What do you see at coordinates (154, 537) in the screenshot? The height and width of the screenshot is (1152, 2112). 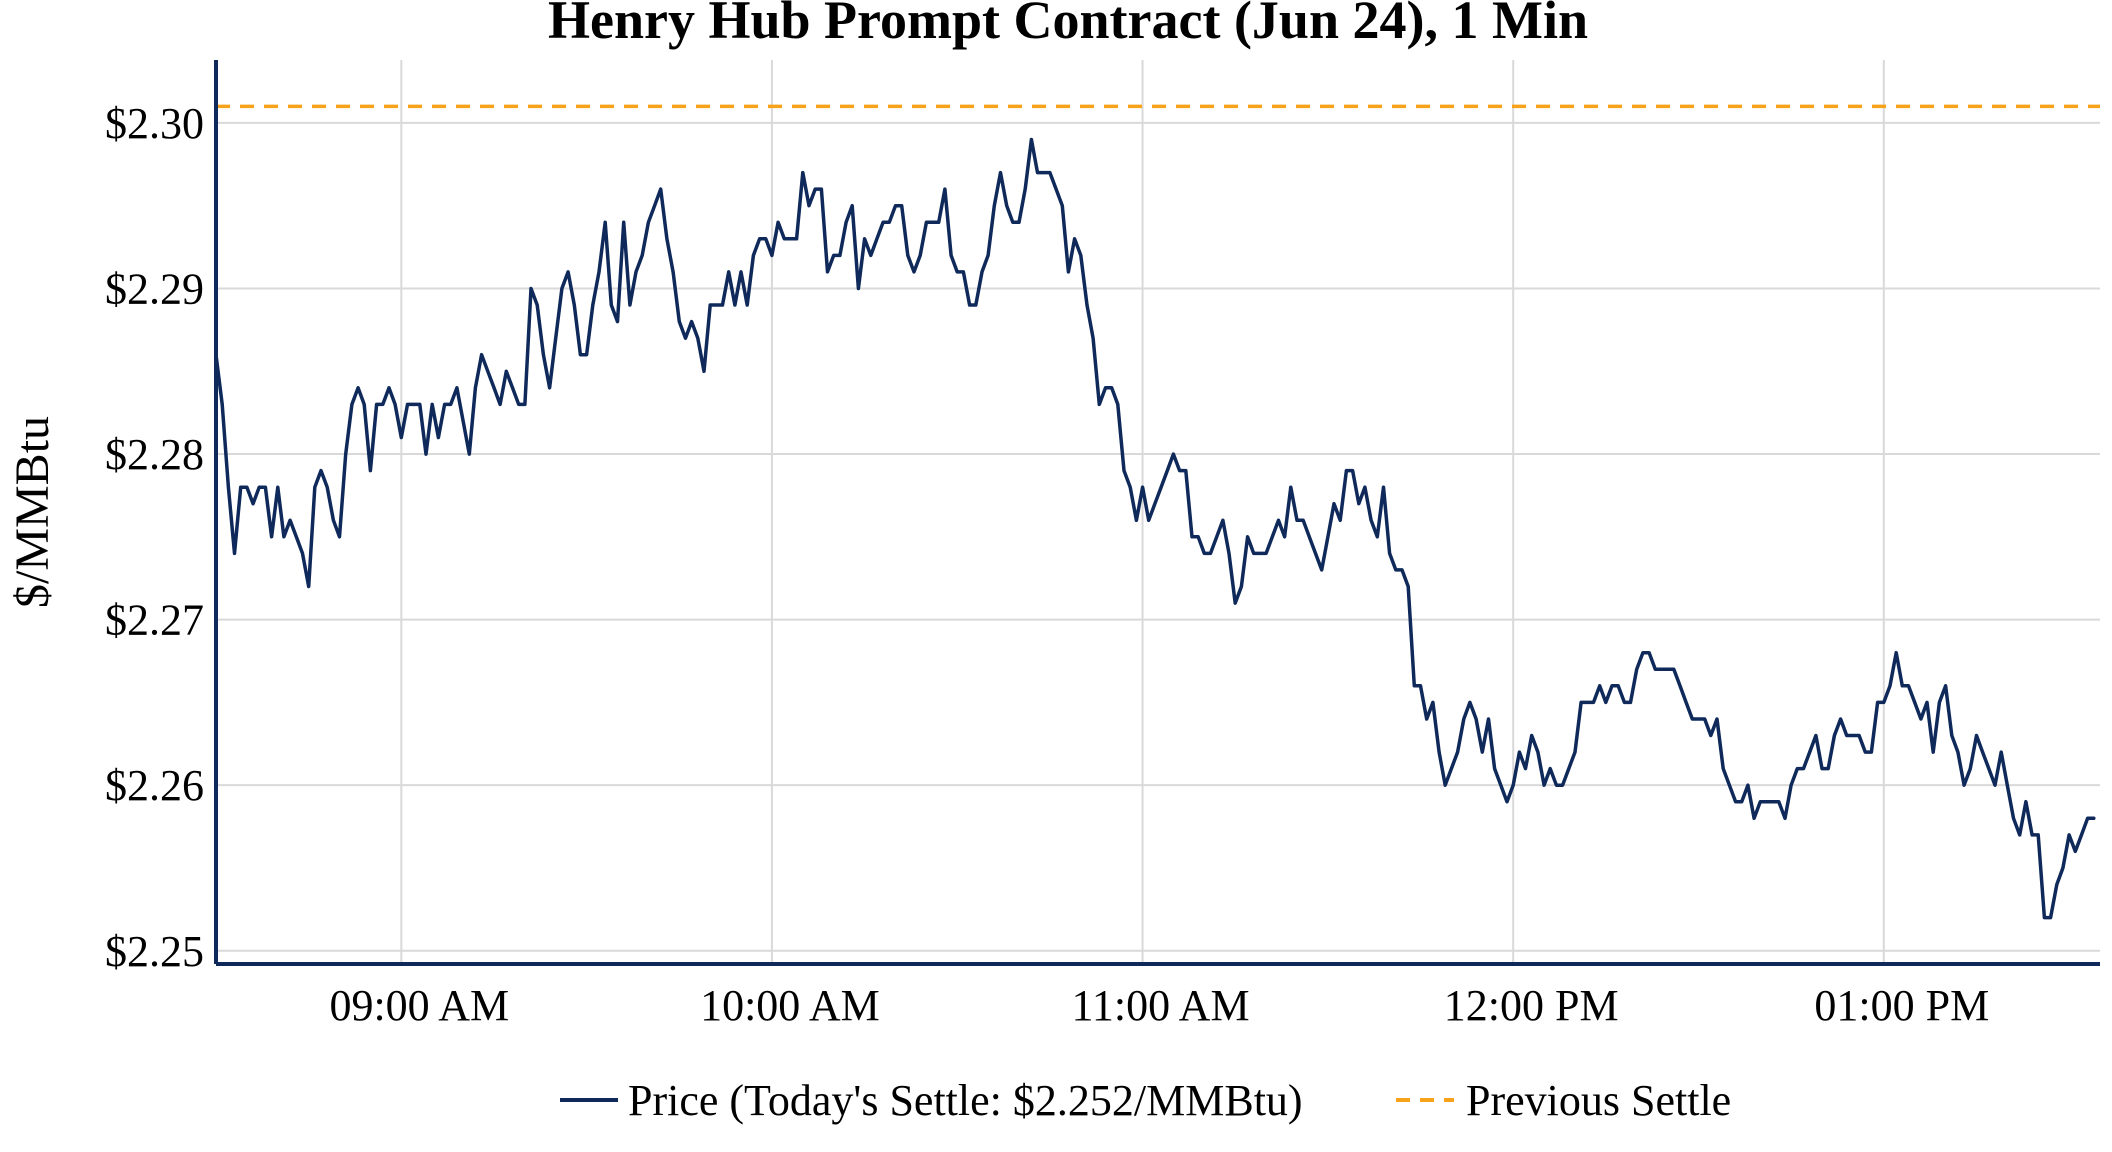 I see `y-axis-ticks: $2.25 $2.26 $2.27 $2.28 $2.29 $2.30` at bounding box center [154, 537].